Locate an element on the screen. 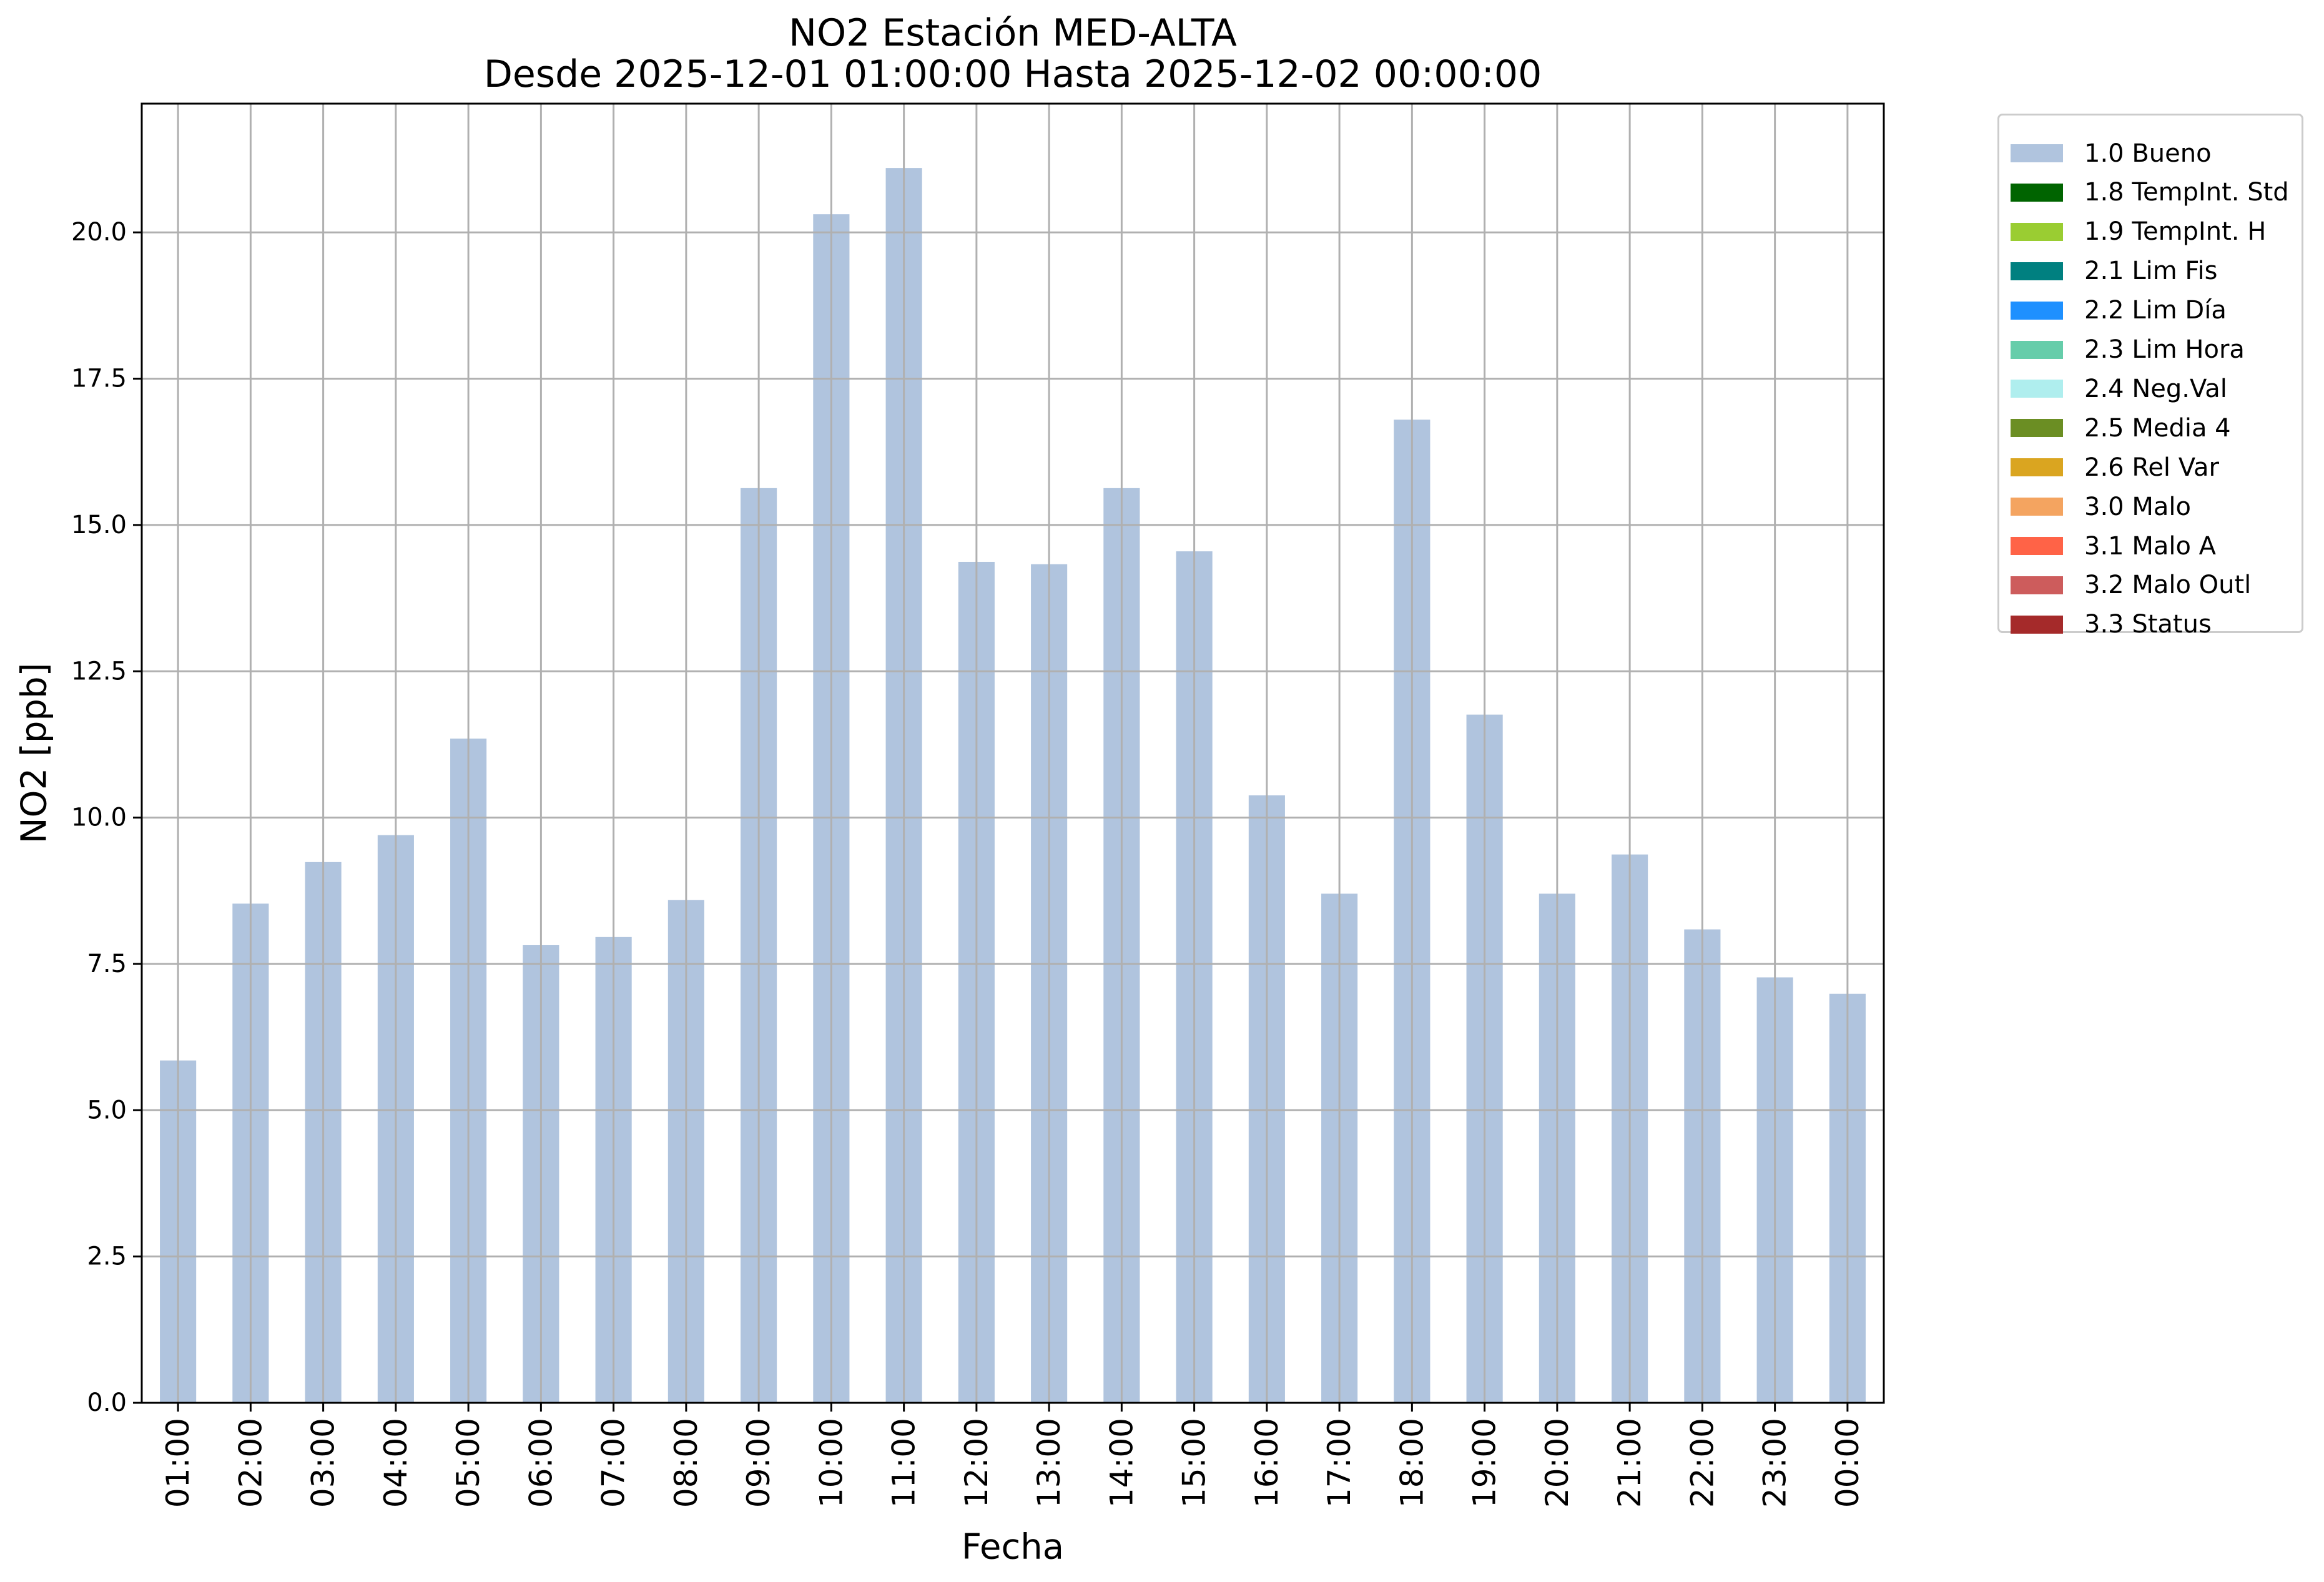  x-axis-label: Fecha is located at coordinates (1013, 1547).